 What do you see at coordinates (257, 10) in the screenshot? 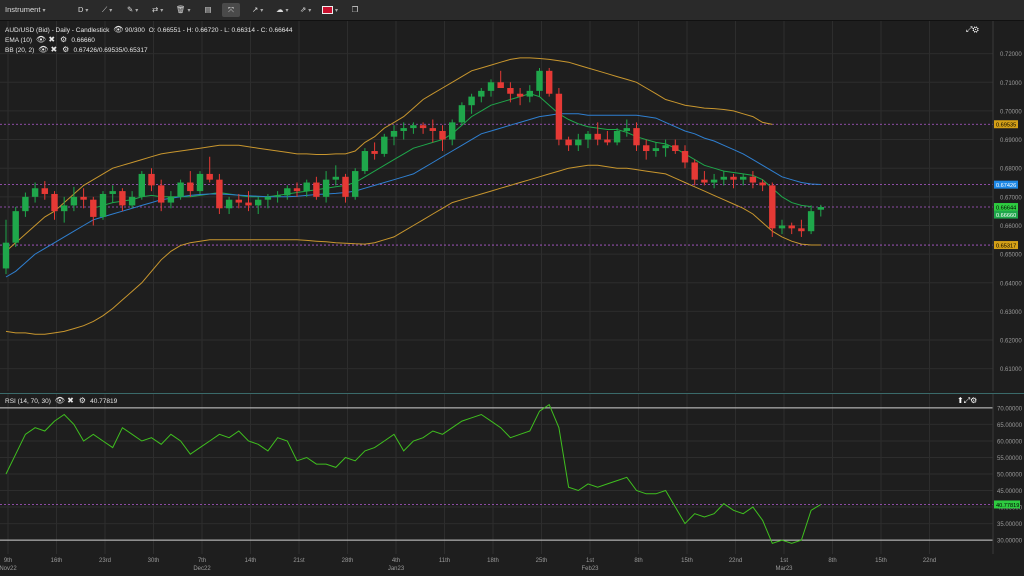
I see `share-button: ↗ ▾` at bounding box center [257, 10].